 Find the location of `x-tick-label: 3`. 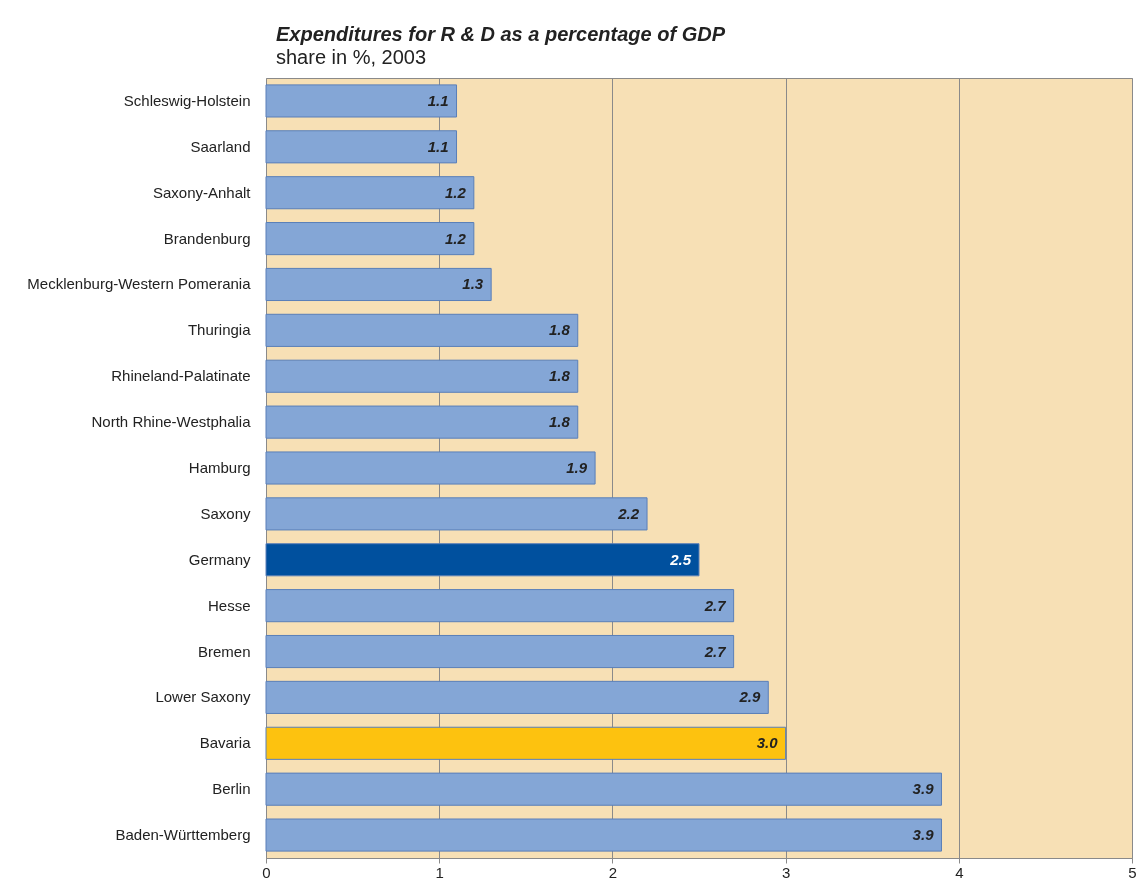

x-tick-label: 3 is located at coordinates (786, 872).